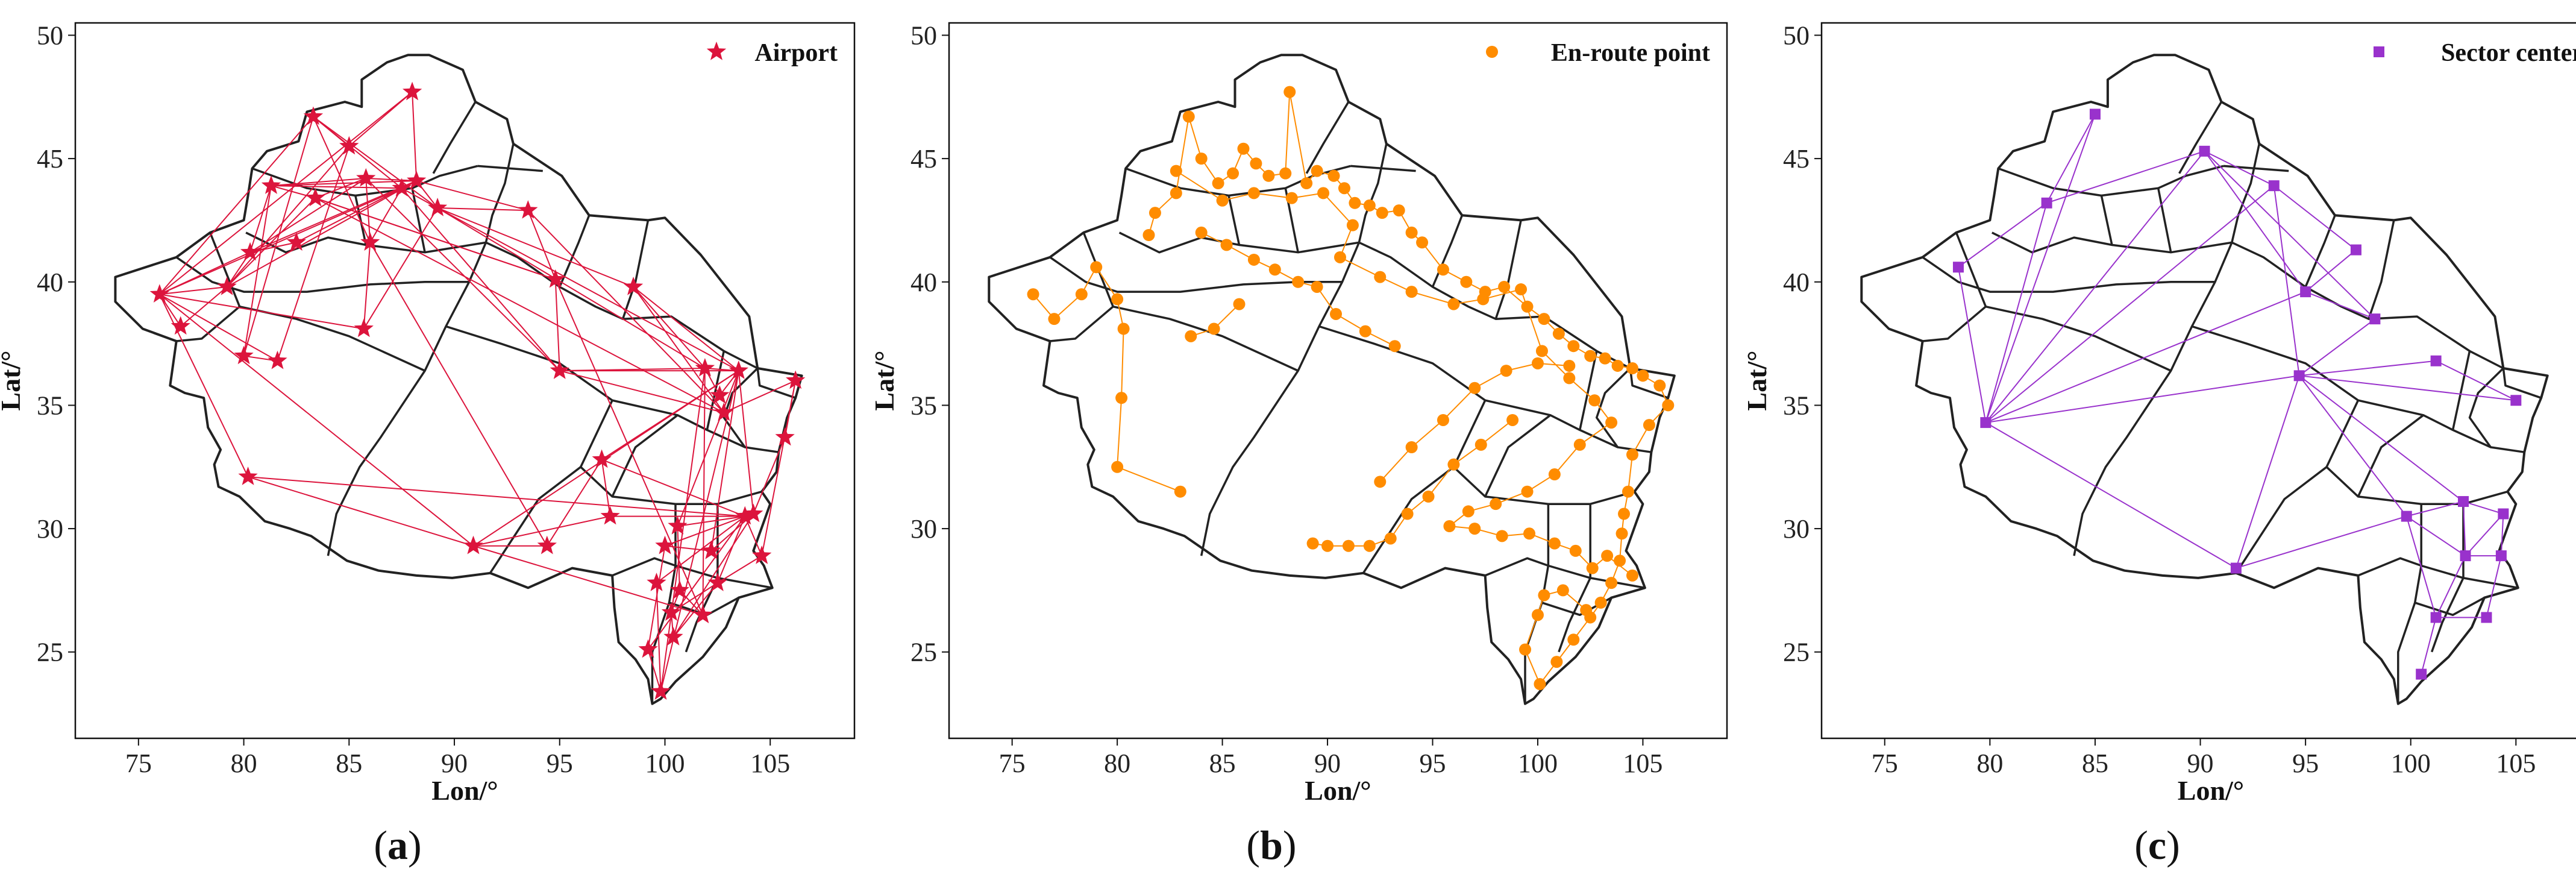 The height and width of the screenshot is (886, 2576). I want to click on x-tick-label: 100, so click(2411, 763).